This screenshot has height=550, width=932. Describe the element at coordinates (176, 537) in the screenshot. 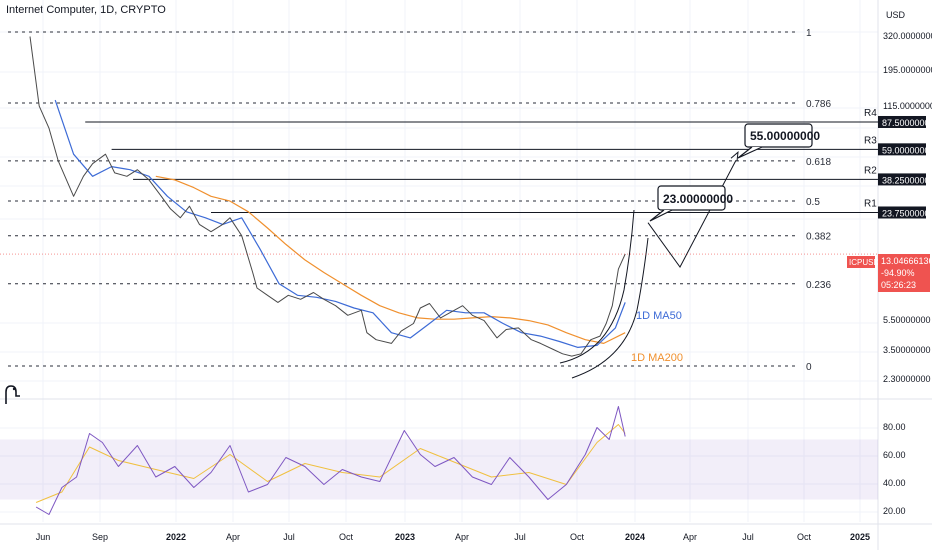

I see `time-tick-label: 2022` at that location.